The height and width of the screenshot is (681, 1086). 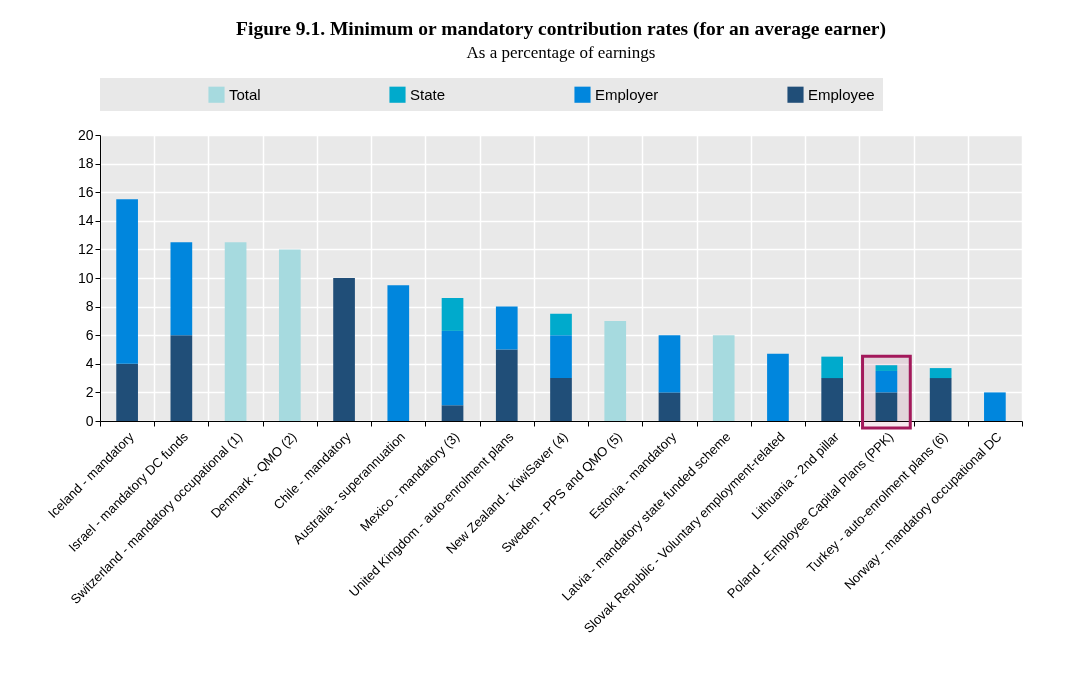 What do you see at coordinates (89, 363) in the screenshot?
I see `y-tick-label: 4` at bounding box center [89, 363].